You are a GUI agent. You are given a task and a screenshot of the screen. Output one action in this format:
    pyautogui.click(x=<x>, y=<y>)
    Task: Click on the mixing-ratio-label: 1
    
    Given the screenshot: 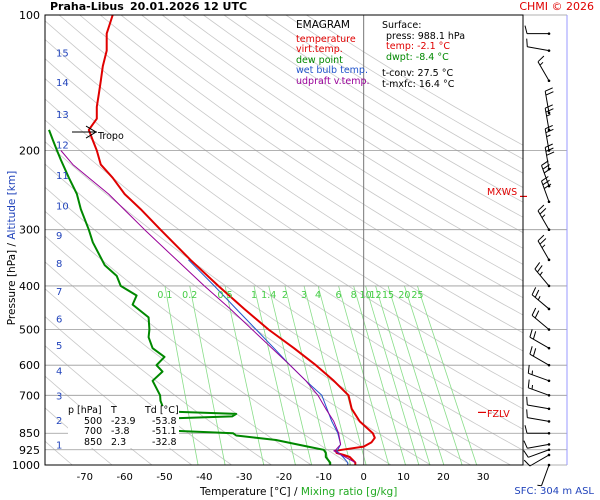 What is the action you would take?
    pyautogui.click(x=254, y=295)
    